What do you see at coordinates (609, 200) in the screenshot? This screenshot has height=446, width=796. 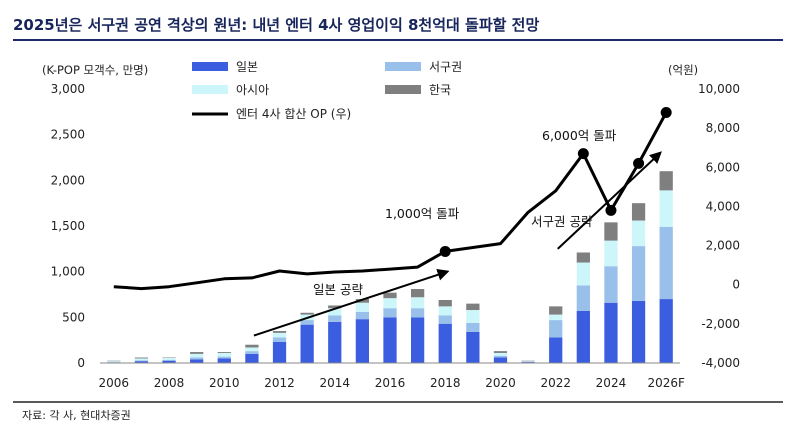 I see `western-trend-arrow` at bounding box center [609, 200].